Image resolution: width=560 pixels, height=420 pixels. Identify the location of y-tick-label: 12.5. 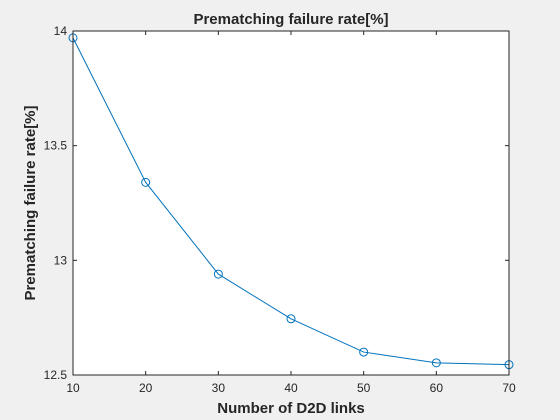
(56, 375).